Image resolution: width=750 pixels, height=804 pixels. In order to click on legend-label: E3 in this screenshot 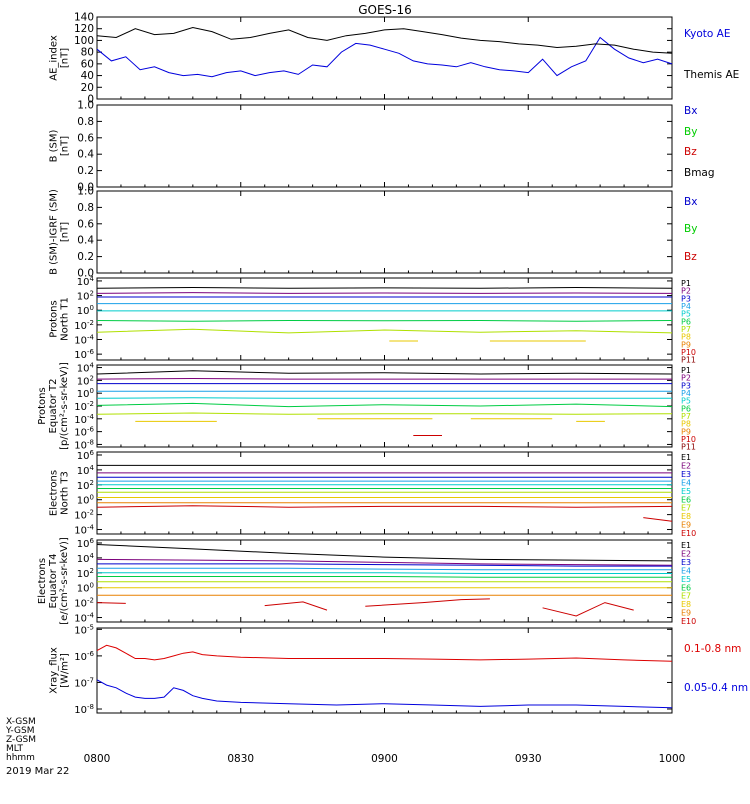, I will do `click(686, 474)`.